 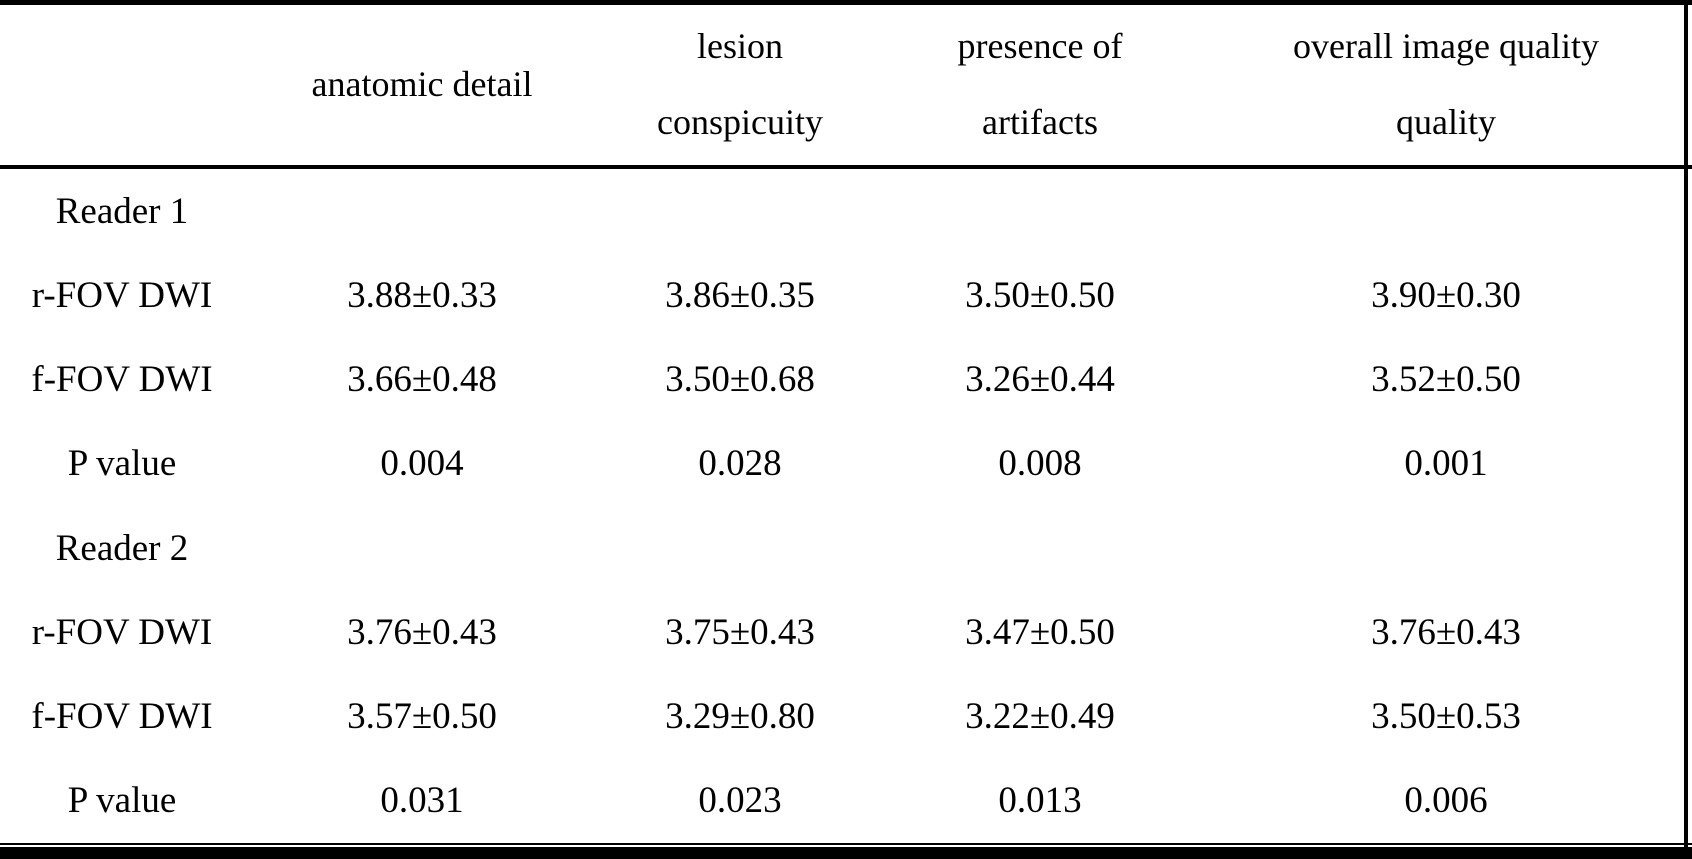 What do you see at coordinates (846, 167) in the screenshot?
I see `header-separator-rule` at bounding box center [846, 167].